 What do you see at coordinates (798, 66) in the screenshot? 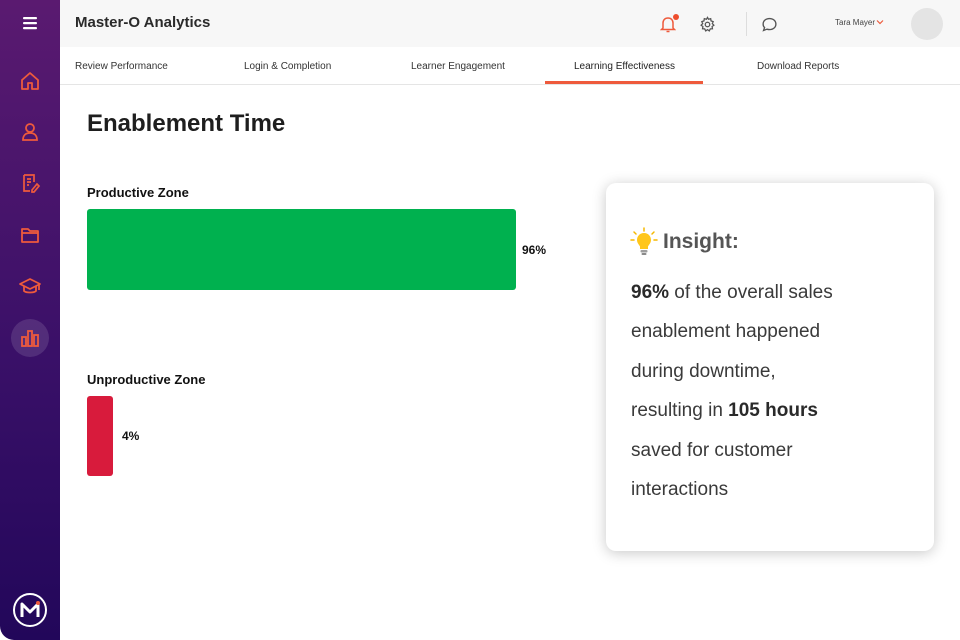
I see `tab-download-reports: Download Reports` at bounding box center [798, 66].